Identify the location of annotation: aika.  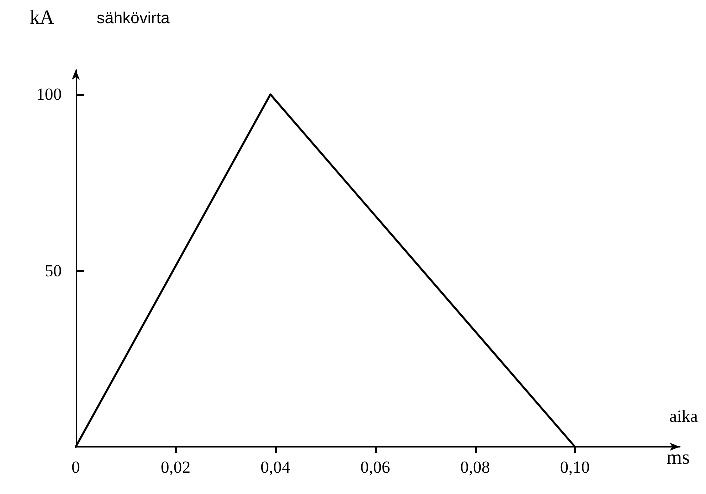
(684, 416).